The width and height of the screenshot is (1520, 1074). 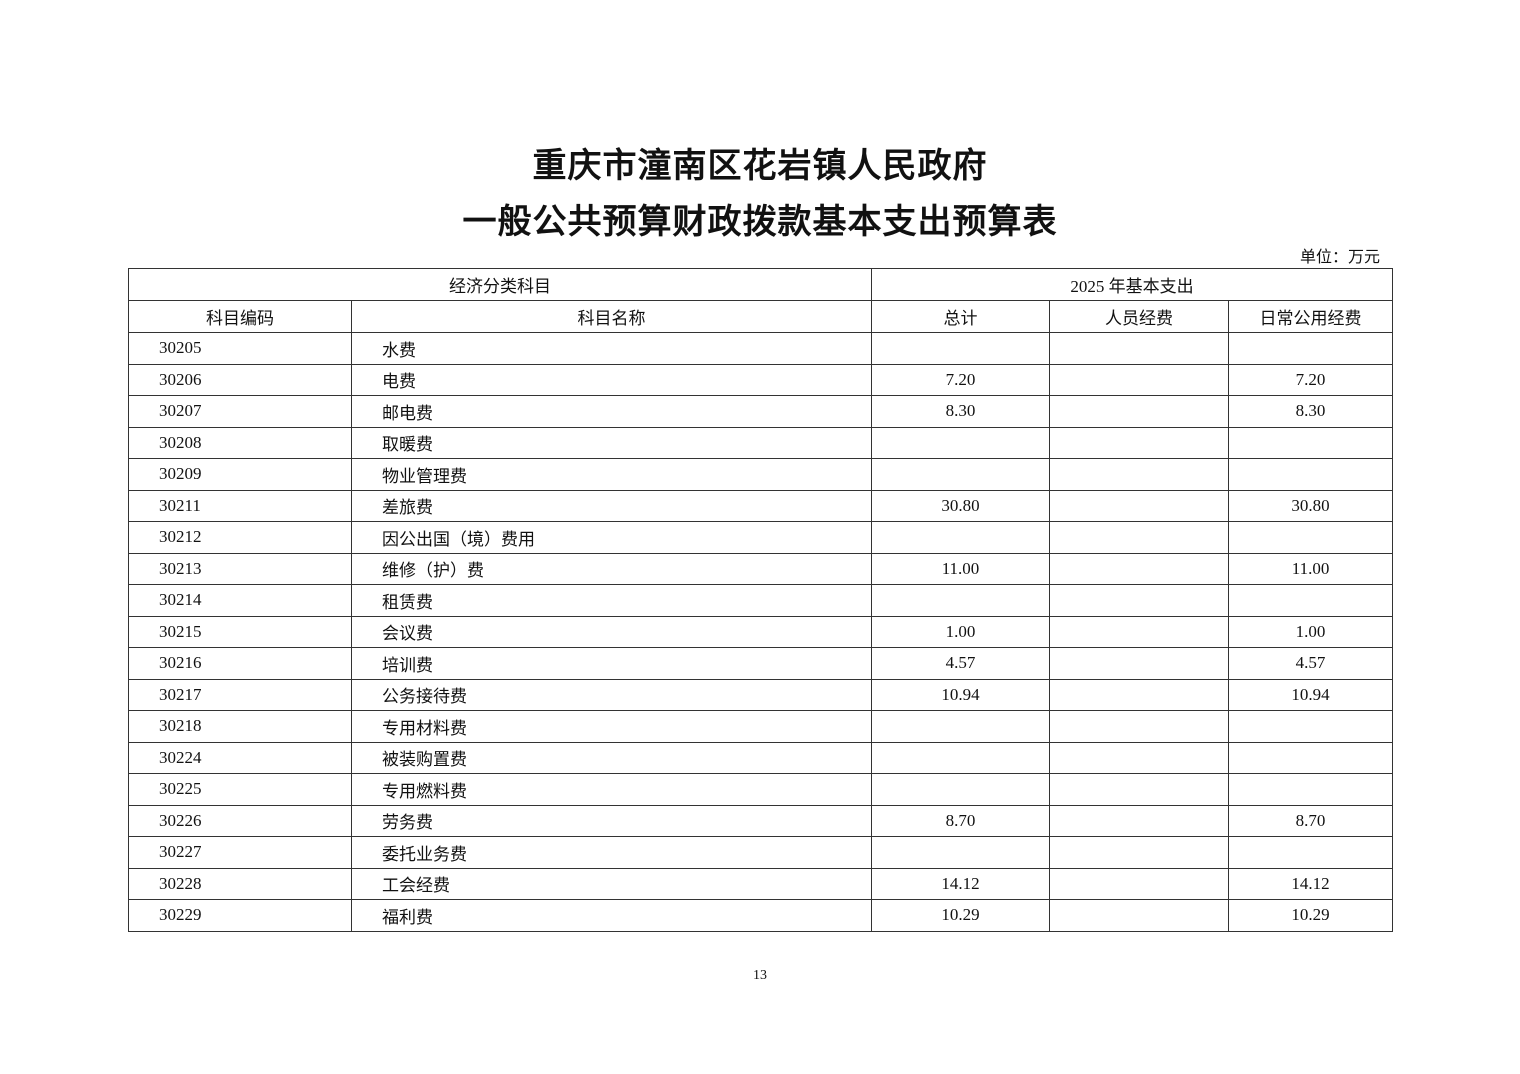 What do you see at coordinates (611, 883) in the screenshot?
I see `cell-name: 工会经费` at bounding box center [611, 883].